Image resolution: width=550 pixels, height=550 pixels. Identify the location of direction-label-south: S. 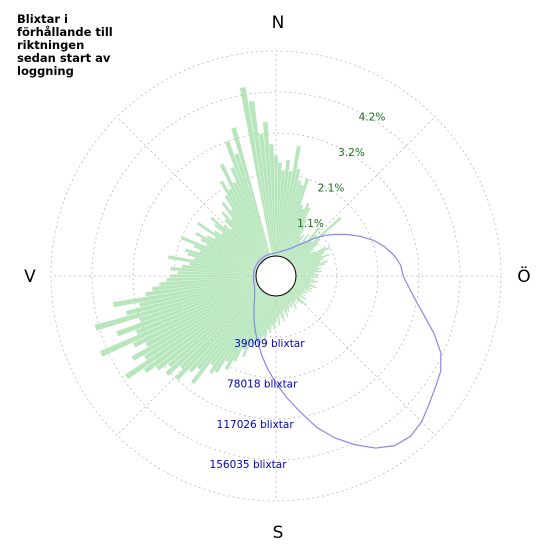
(278, 533).